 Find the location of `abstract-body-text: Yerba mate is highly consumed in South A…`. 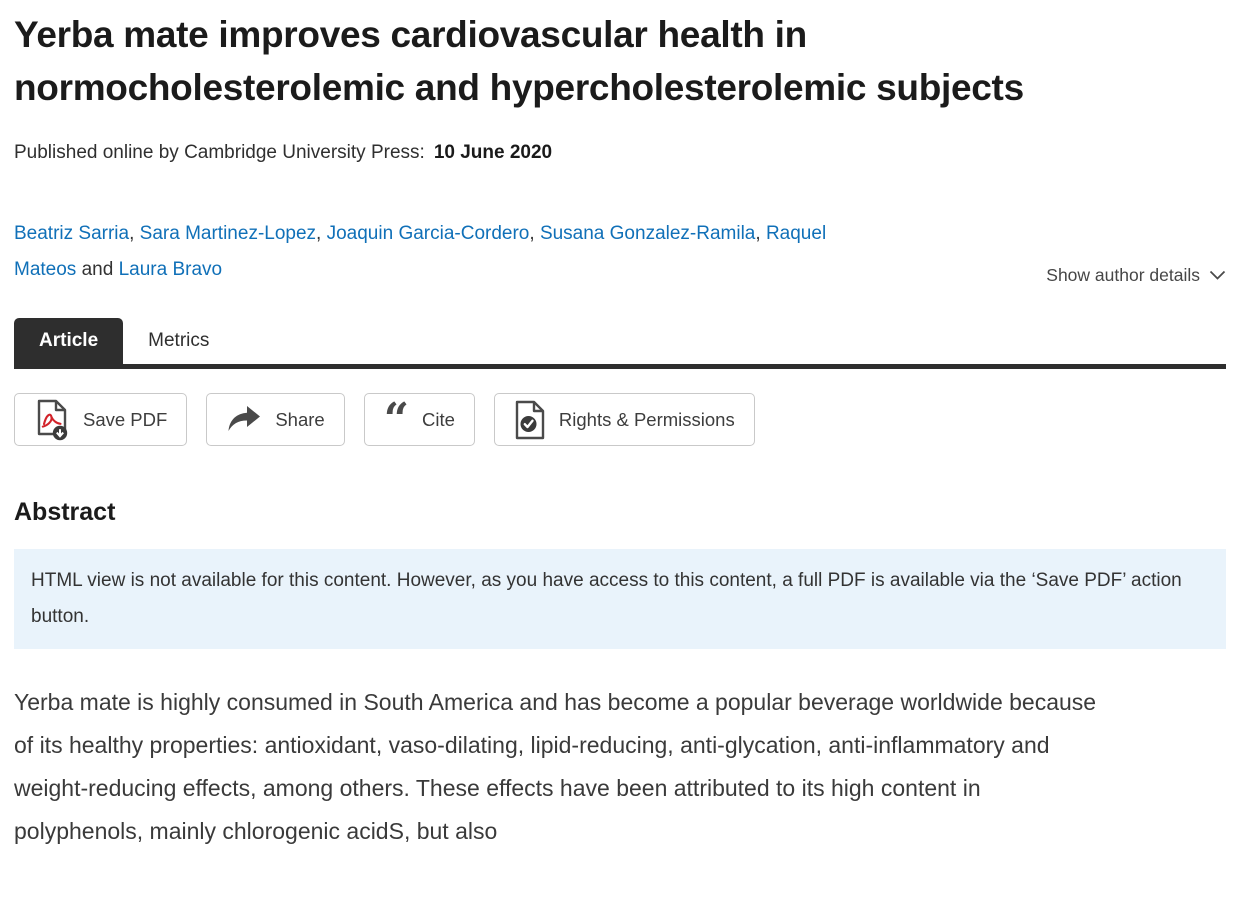

abstract-body-text: Yerba mate is highly consumed in South A… is located at coordinates (555, 766).